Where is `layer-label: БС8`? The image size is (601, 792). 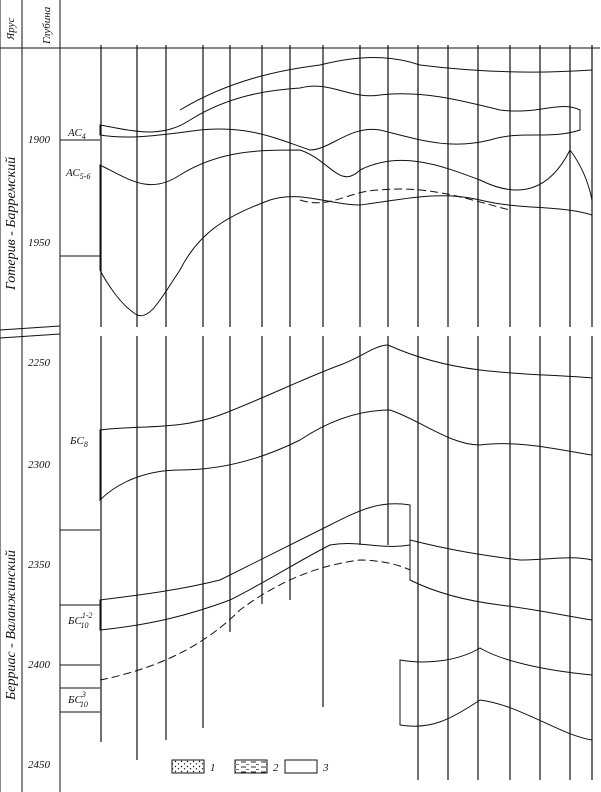 layer-label: БС8 is located at coordinates (78, 442).